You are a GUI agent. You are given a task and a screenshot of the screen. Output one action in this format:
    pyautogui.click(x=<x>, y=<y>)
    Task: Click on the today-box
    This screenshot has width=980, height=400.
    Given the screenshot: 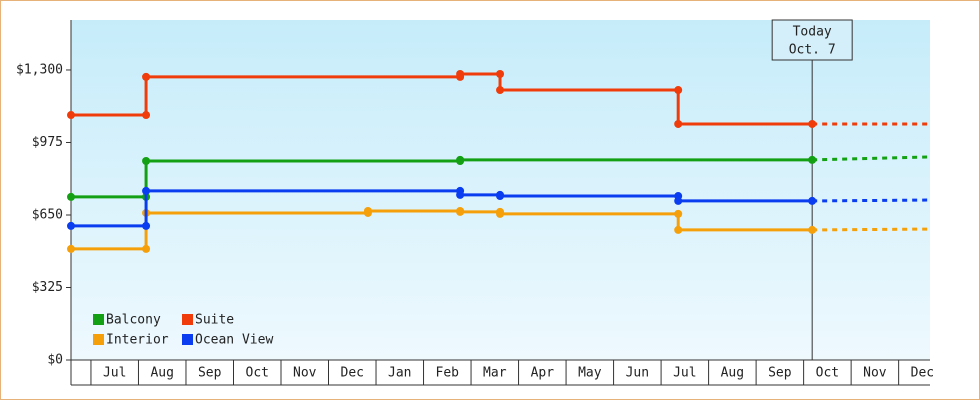 What is the action you would take?
    pyautogui.click(x=812, y=40)
    